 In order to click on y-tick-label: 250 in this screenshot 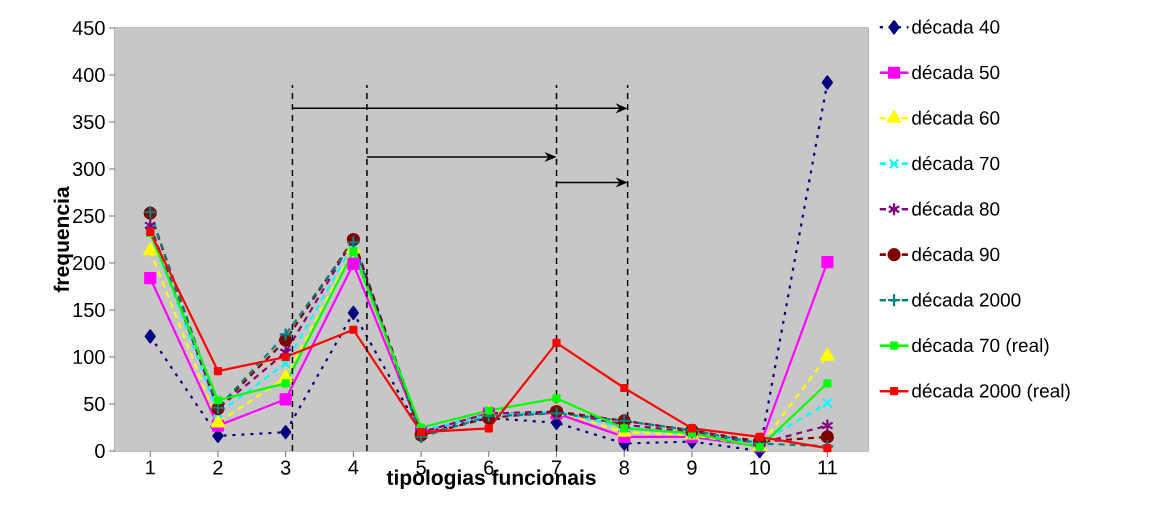, I will do `click(89, 216)`.